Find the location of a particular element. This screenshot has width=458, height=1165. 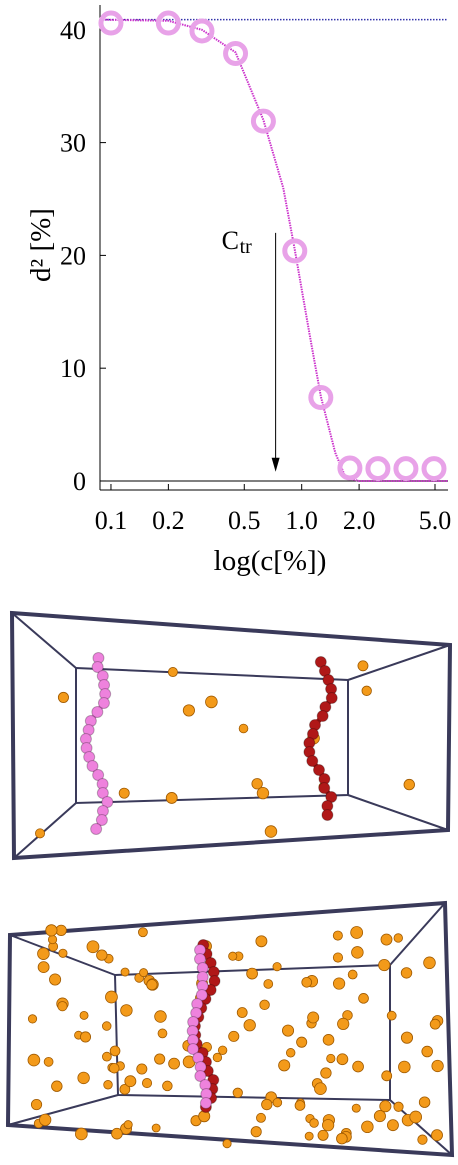

y-tick-label: 30 is located at coordinates (73, 143).